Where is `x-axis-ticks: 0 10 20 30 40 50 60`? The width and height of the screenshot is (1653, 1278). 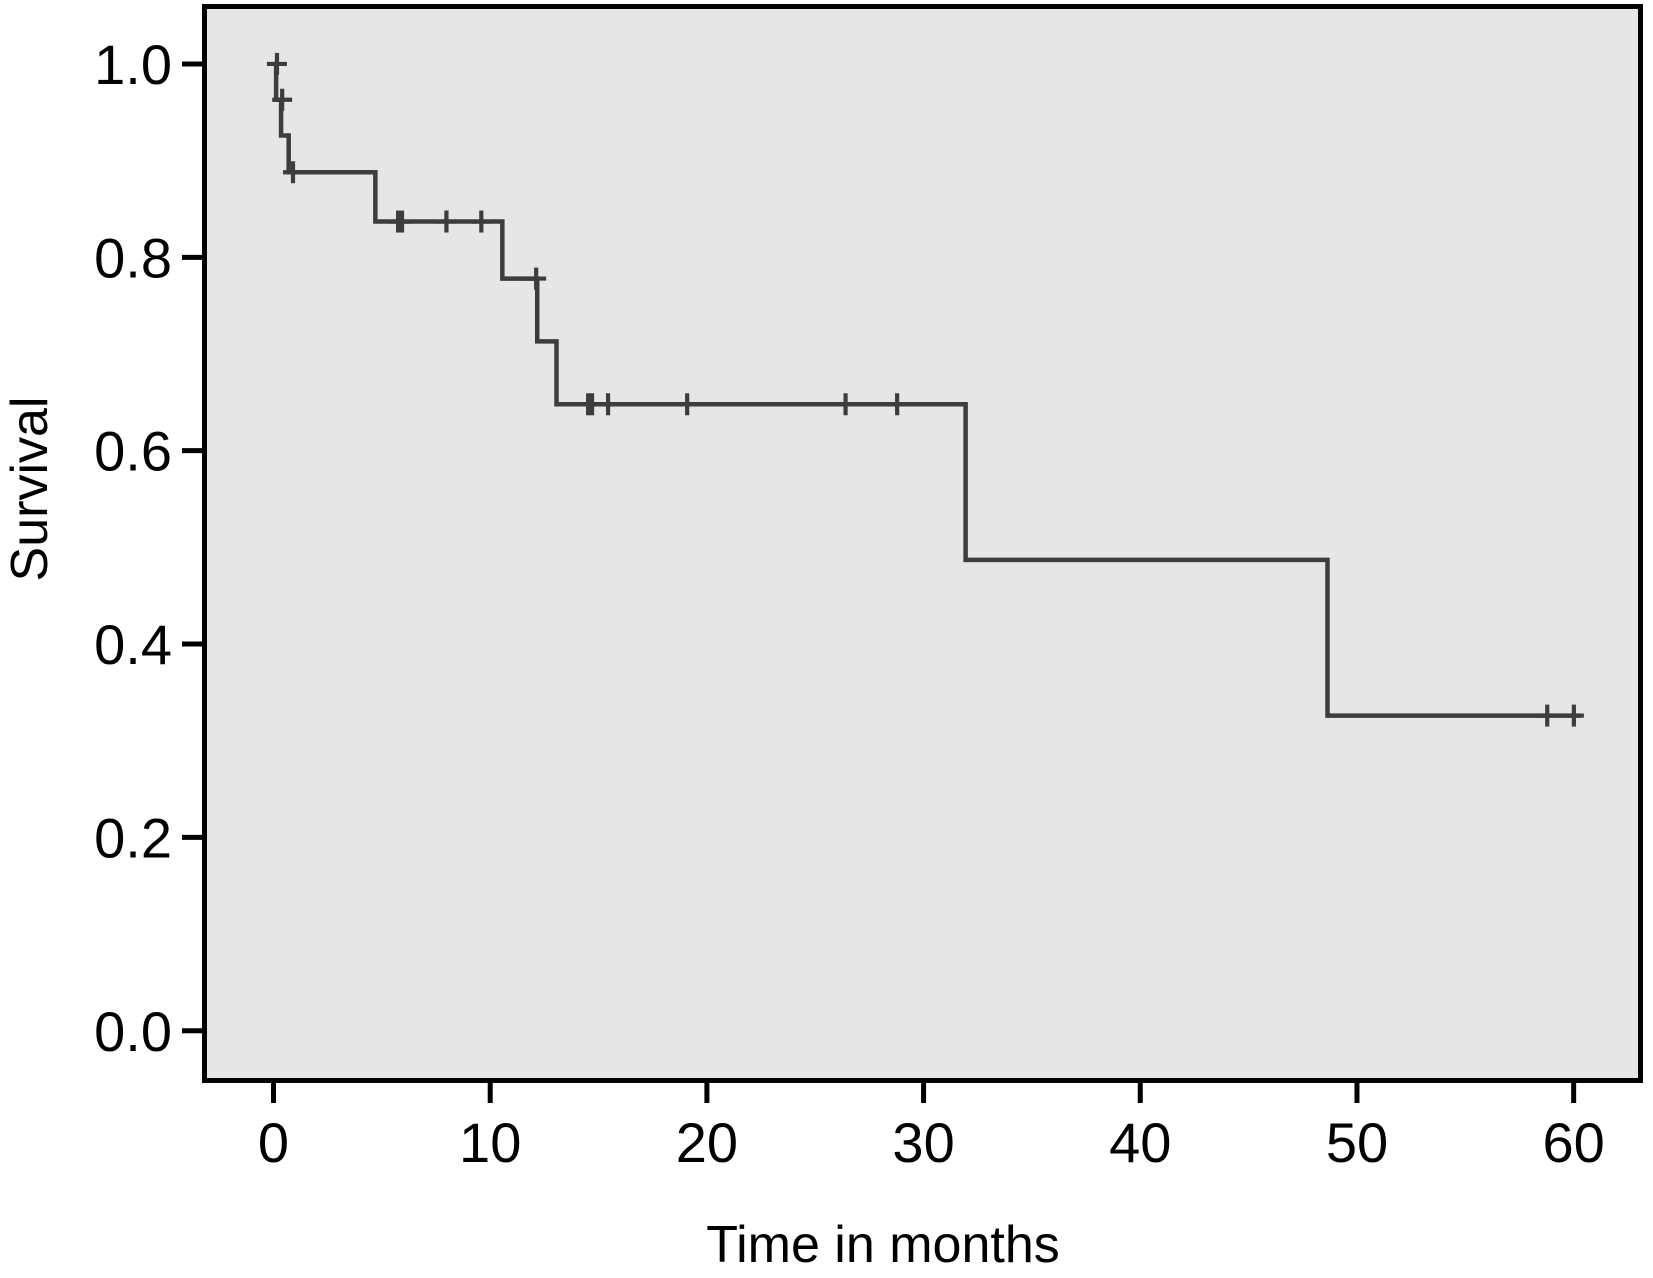 x-axis-ticks: 0 10 20 30 40 50 60 is located at coordinates (931, 1128).